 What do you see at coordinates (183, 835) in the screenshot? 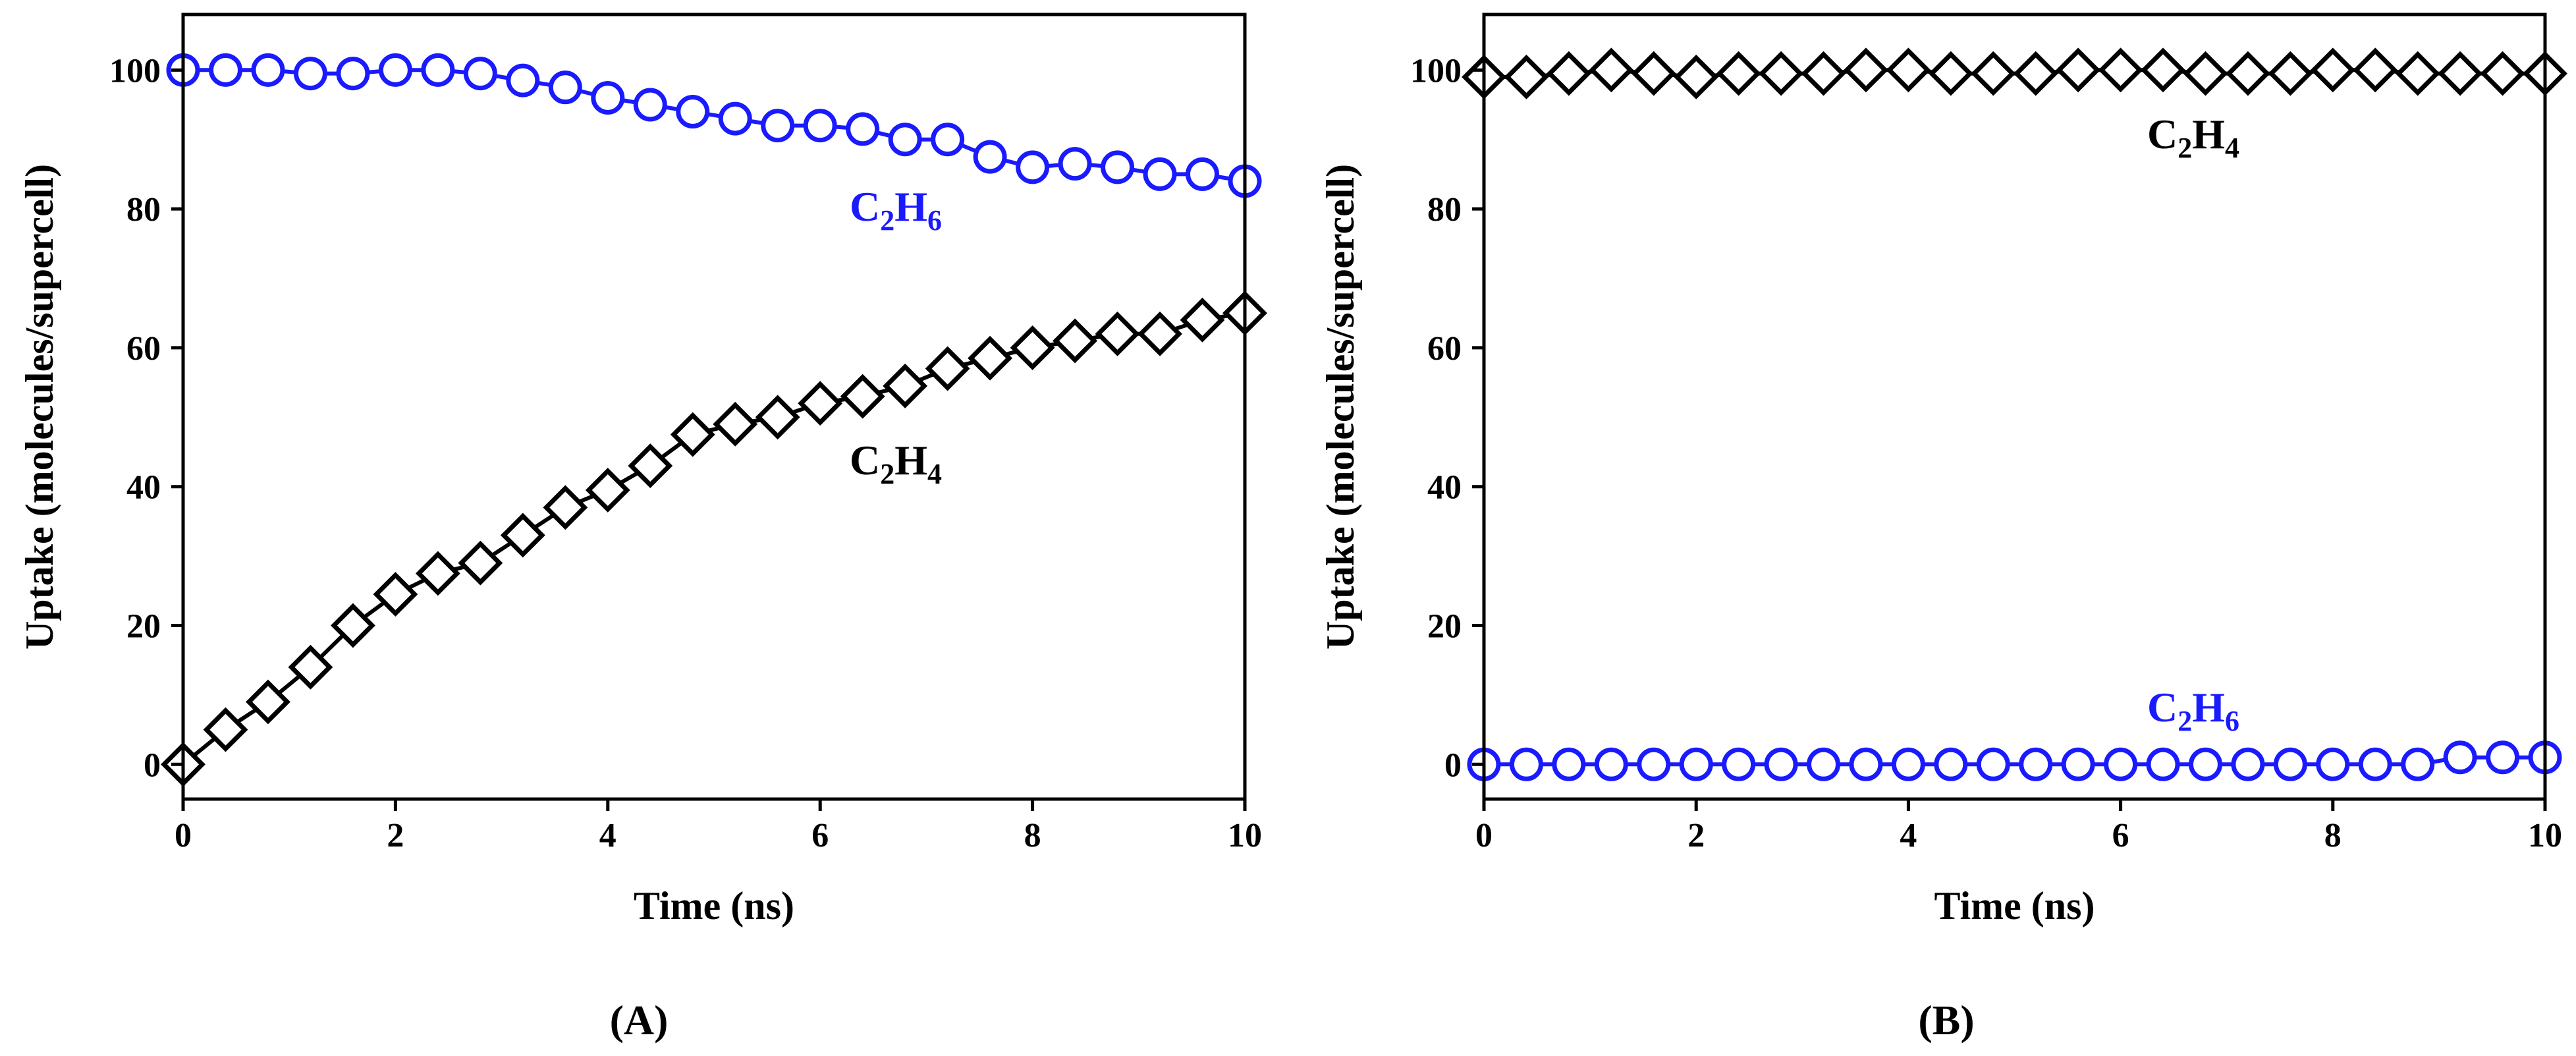
I see `x-tick-label: 0` at bounding box center [183, 835].